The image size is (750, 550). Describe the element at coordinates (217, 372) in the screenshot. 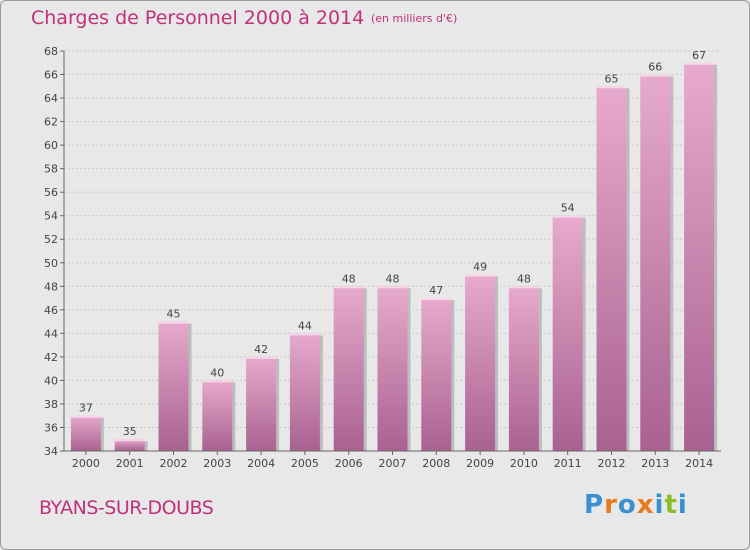

I see `data-label-2003: 40` at that location.